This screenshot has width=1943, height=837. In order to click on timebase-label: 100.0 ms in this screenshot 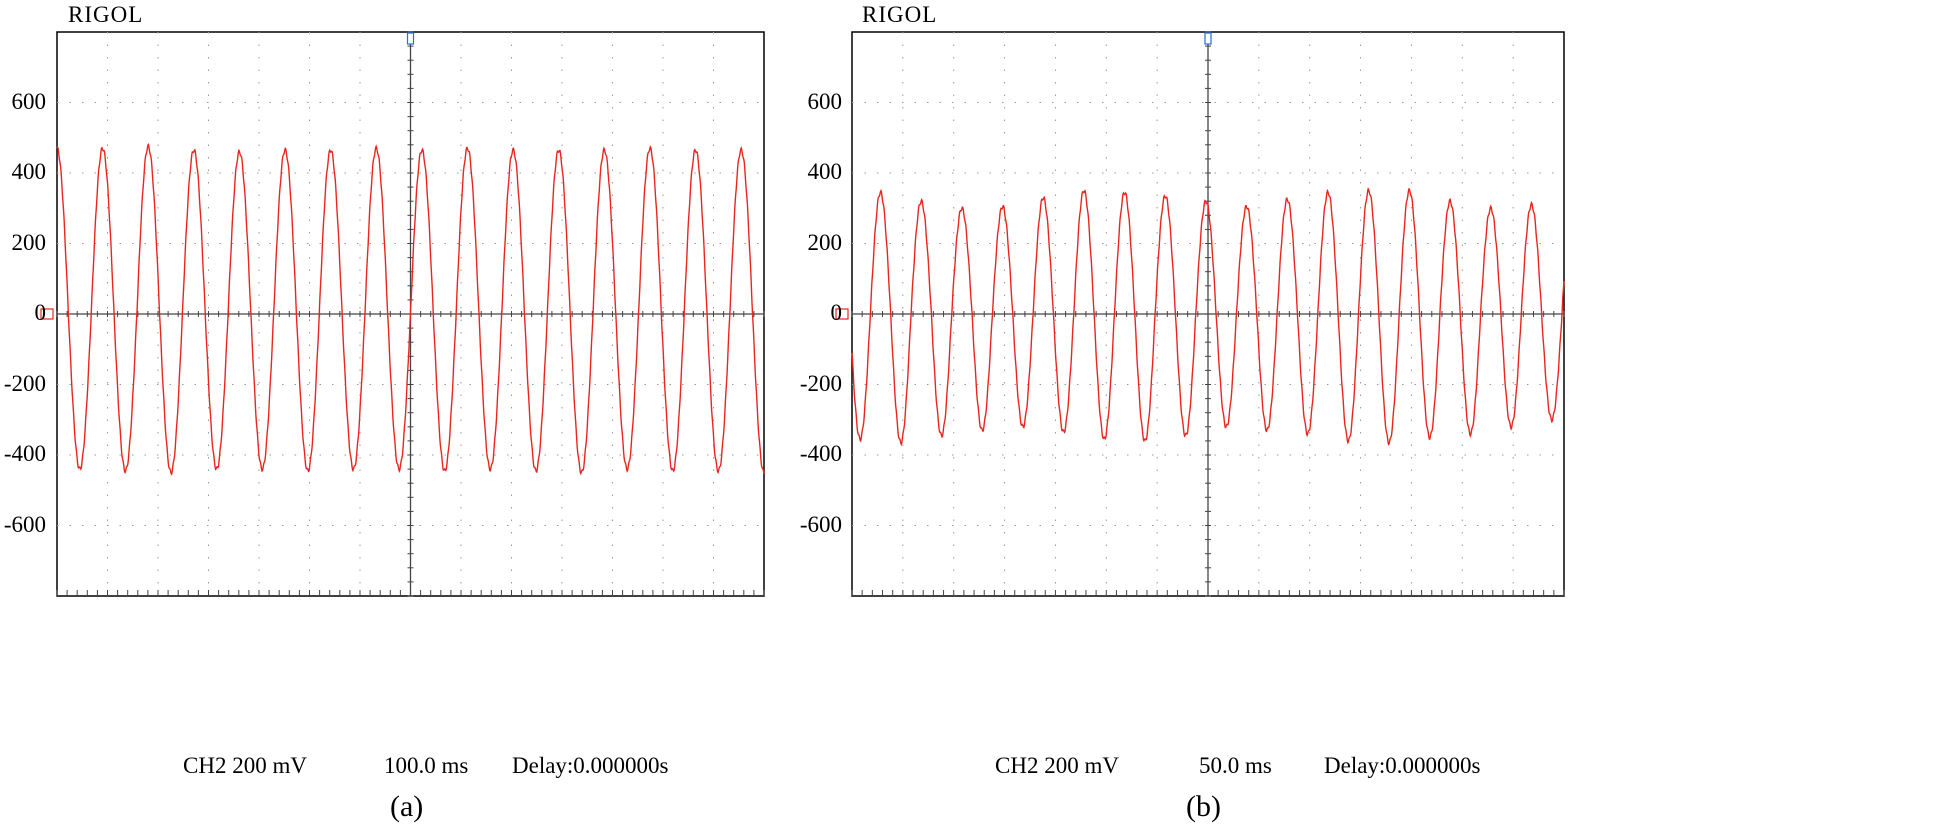, I will do `click(426, 765)`.